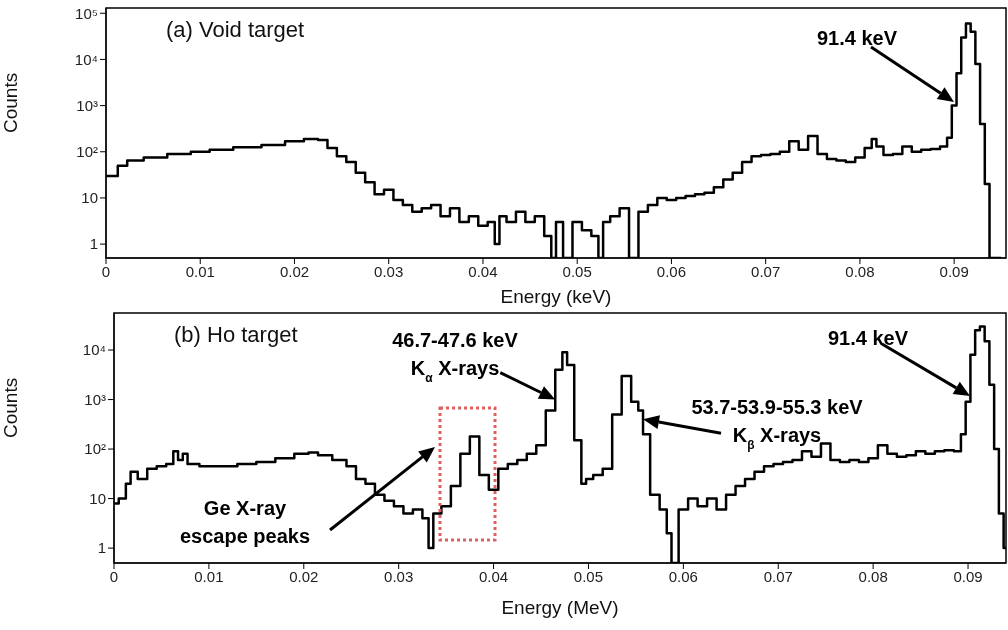  Describe the element at coordinates (556, 296) in the screenshot. I see `x-axis-title: Energy (keV)` at that location.